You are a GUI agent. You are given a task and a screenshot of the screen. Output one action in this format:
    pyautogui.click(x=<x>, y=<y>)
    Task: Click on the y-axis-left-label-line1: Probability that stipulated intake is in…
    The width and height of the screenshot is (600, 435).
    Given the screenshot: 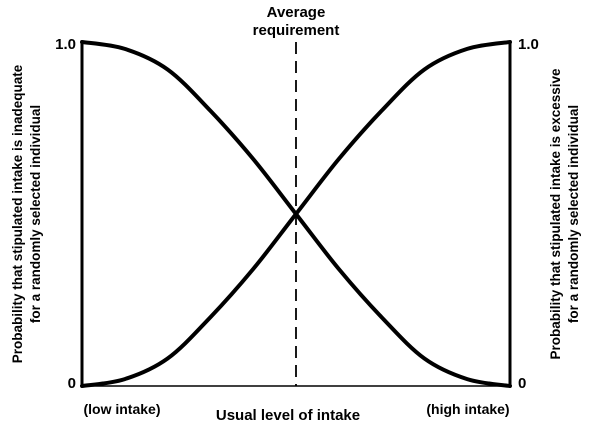 What is the action you would take?
    pyautogui.click(x=17, y=213)
    